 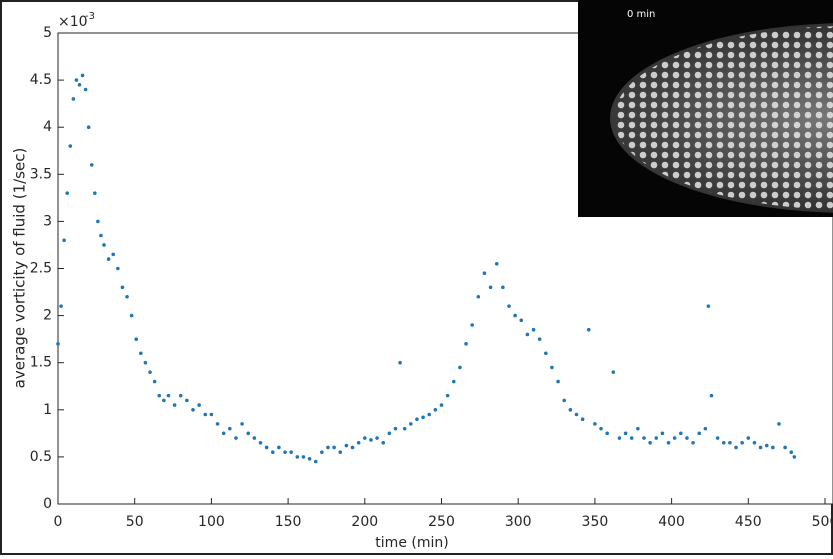 I want to click on y-tick-label: 5, so click(x=47, y=33).